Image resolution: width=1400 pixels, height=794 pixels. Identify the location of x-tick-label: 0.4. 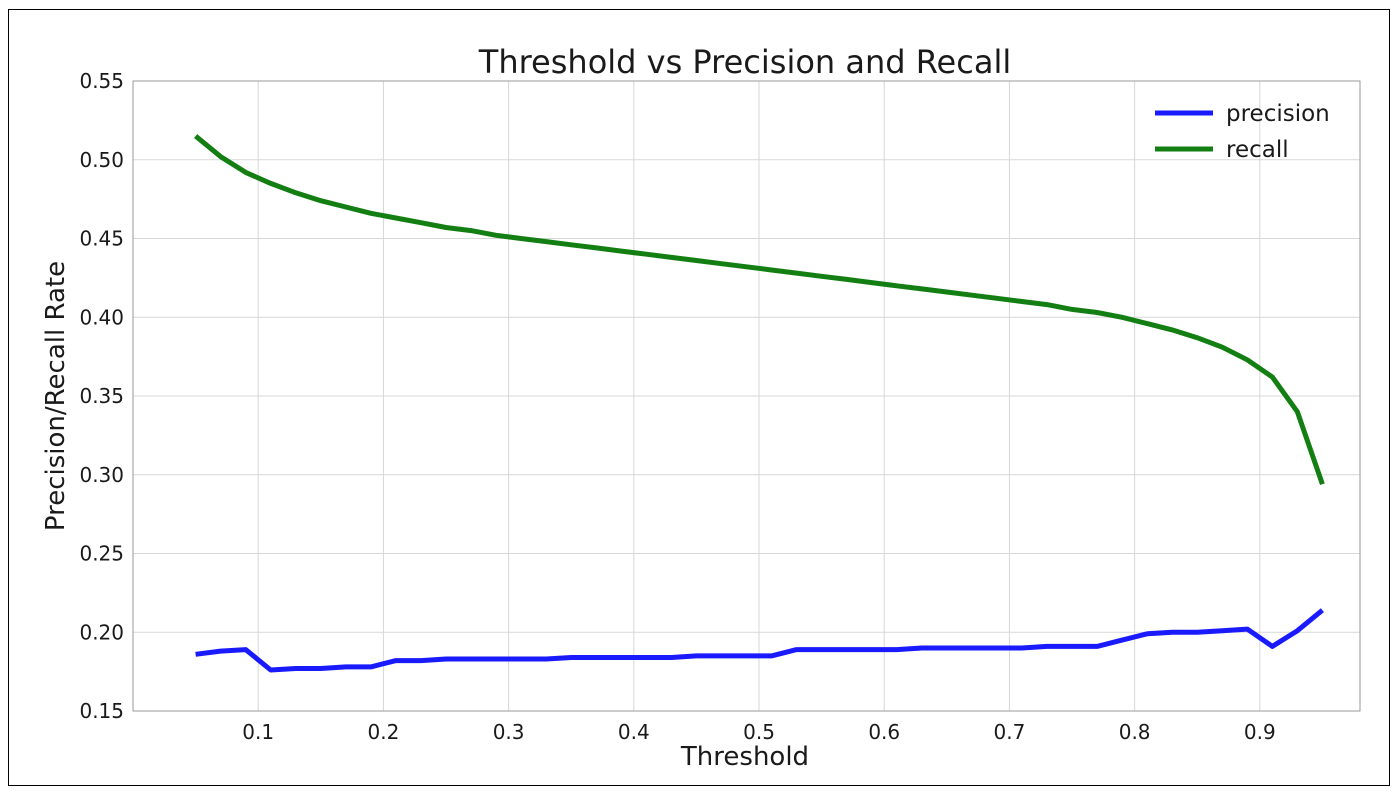
(634, 732).